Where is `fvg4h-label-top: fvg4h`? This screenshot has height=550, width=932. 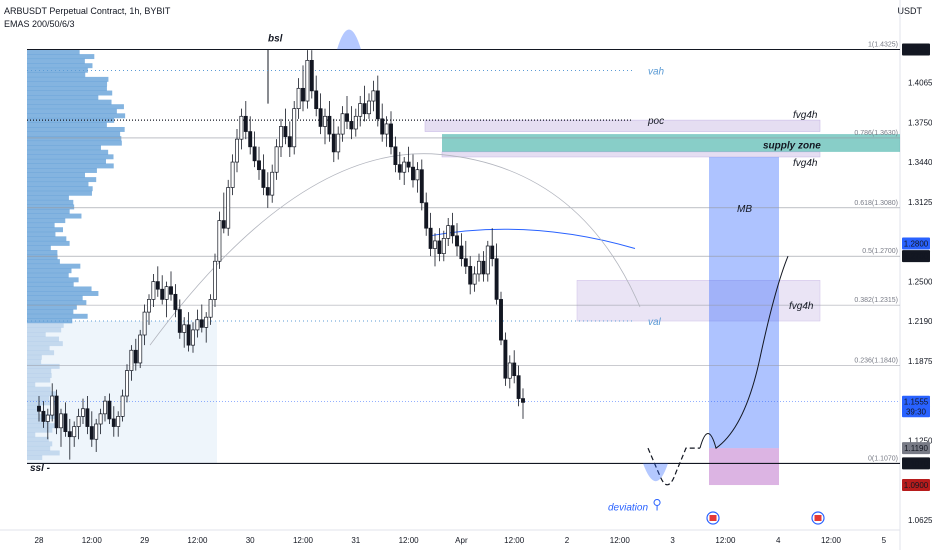 fvg4h-label-top: fvg4h is located at coordinates (805, 115).